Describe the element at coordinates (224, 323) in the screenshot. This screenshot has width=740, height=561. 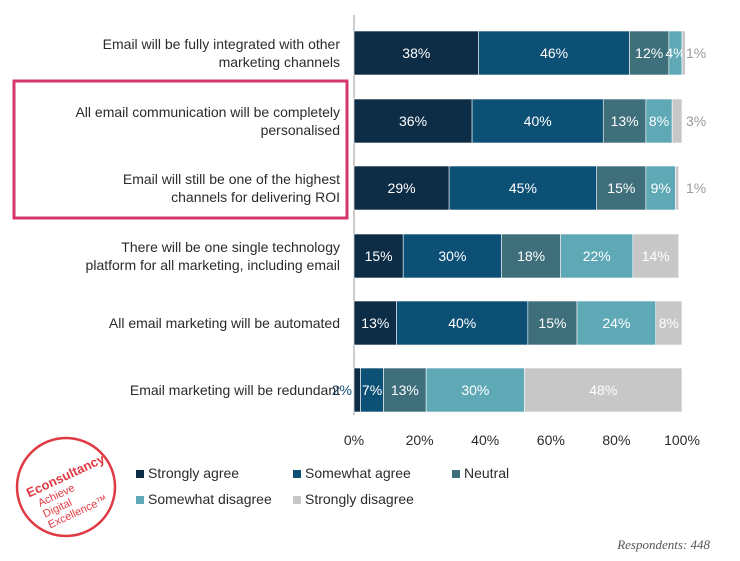
I see `category-label: All email marketing will be automated` at that location.